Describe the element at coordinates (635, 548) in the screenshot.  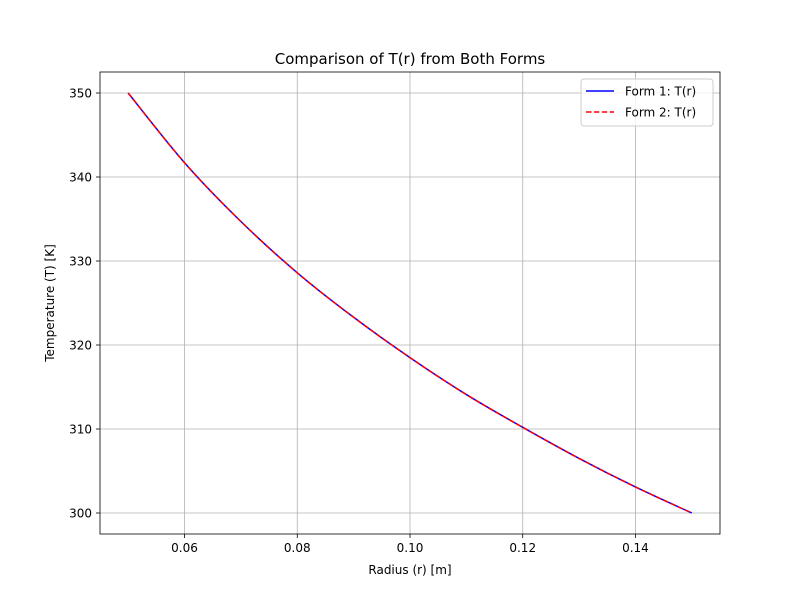
I see `x-tick-label: 0.14` at that location.